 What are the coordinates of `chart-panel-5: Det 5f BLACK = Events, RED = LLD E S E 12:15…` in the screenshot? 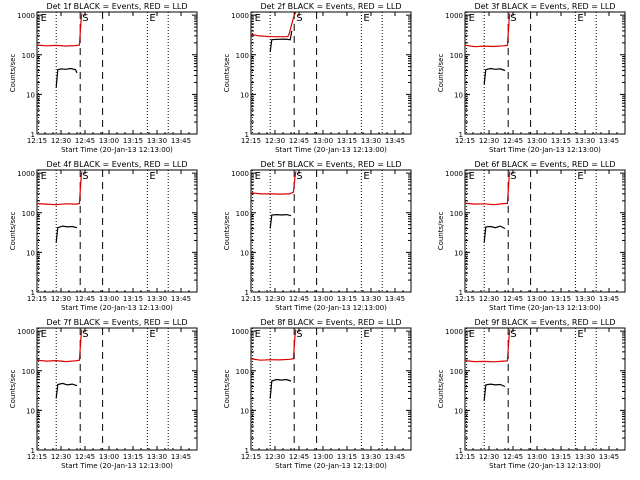 It's located at (317, 236).